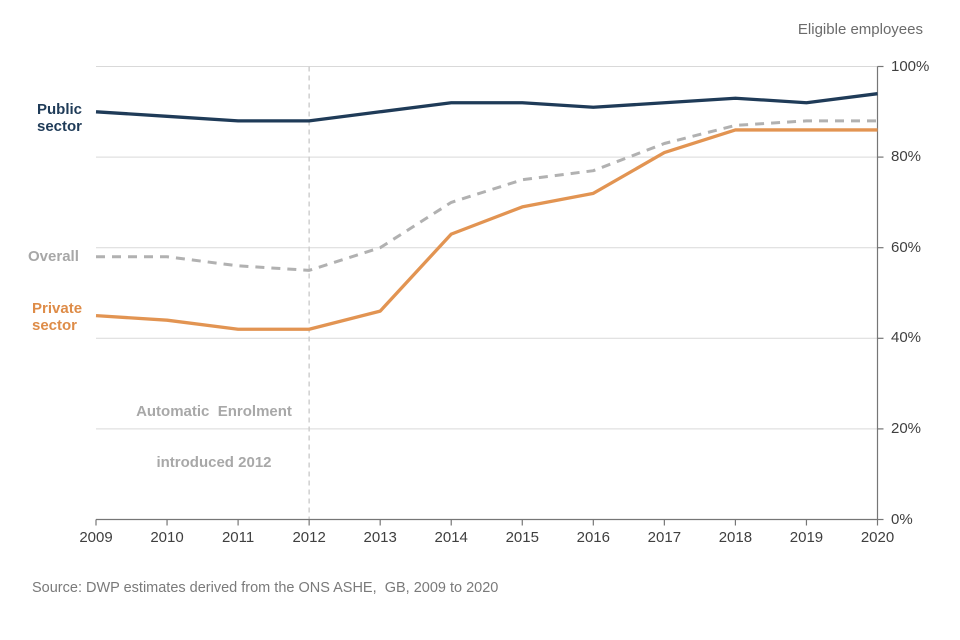  What do you see at coordinates (906, 428) in the screenshot?
I see `y-tick-label: 20%` at bounding box center [906, 428].